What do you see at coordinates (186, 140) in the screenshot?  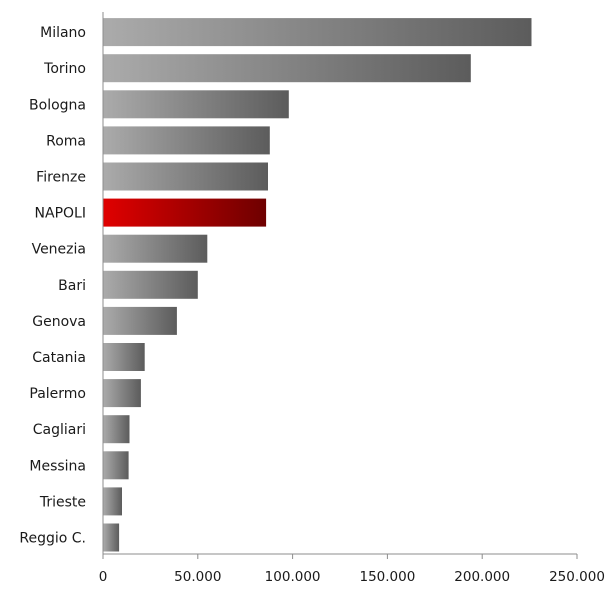 I see `bar-roma` at bounding box center [186, 140].